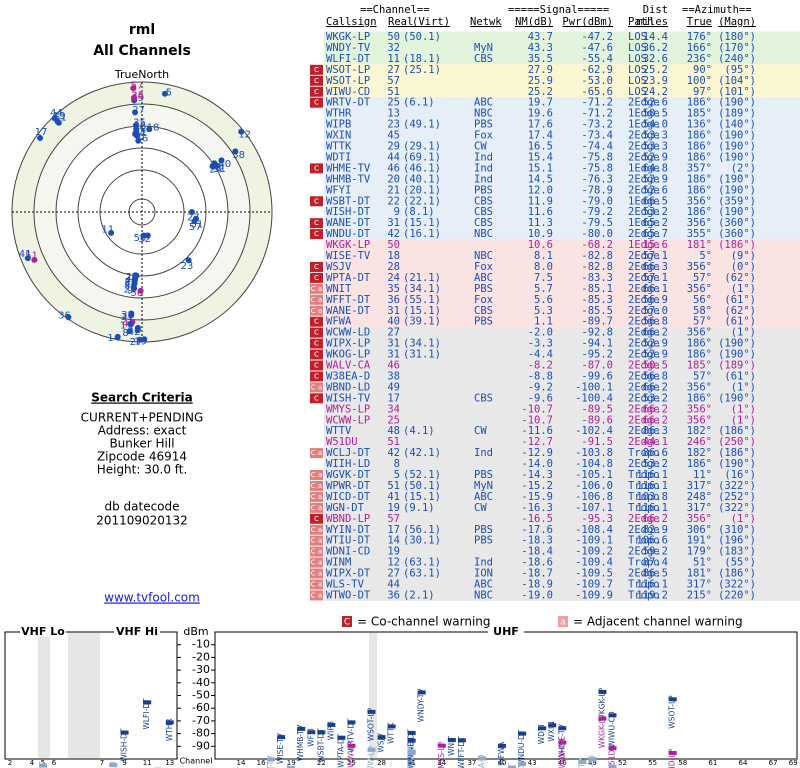 The image size is (800, 768). What do you see at coordinates (743, 763) in the screenshot?
I see `x-tick-label: 64` at bounding box center [743, 763].